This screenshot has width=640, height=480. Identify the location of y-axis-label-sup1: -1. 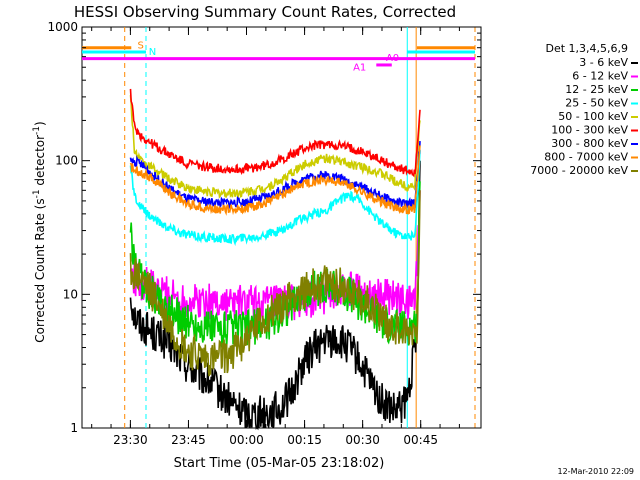
(37, 193).